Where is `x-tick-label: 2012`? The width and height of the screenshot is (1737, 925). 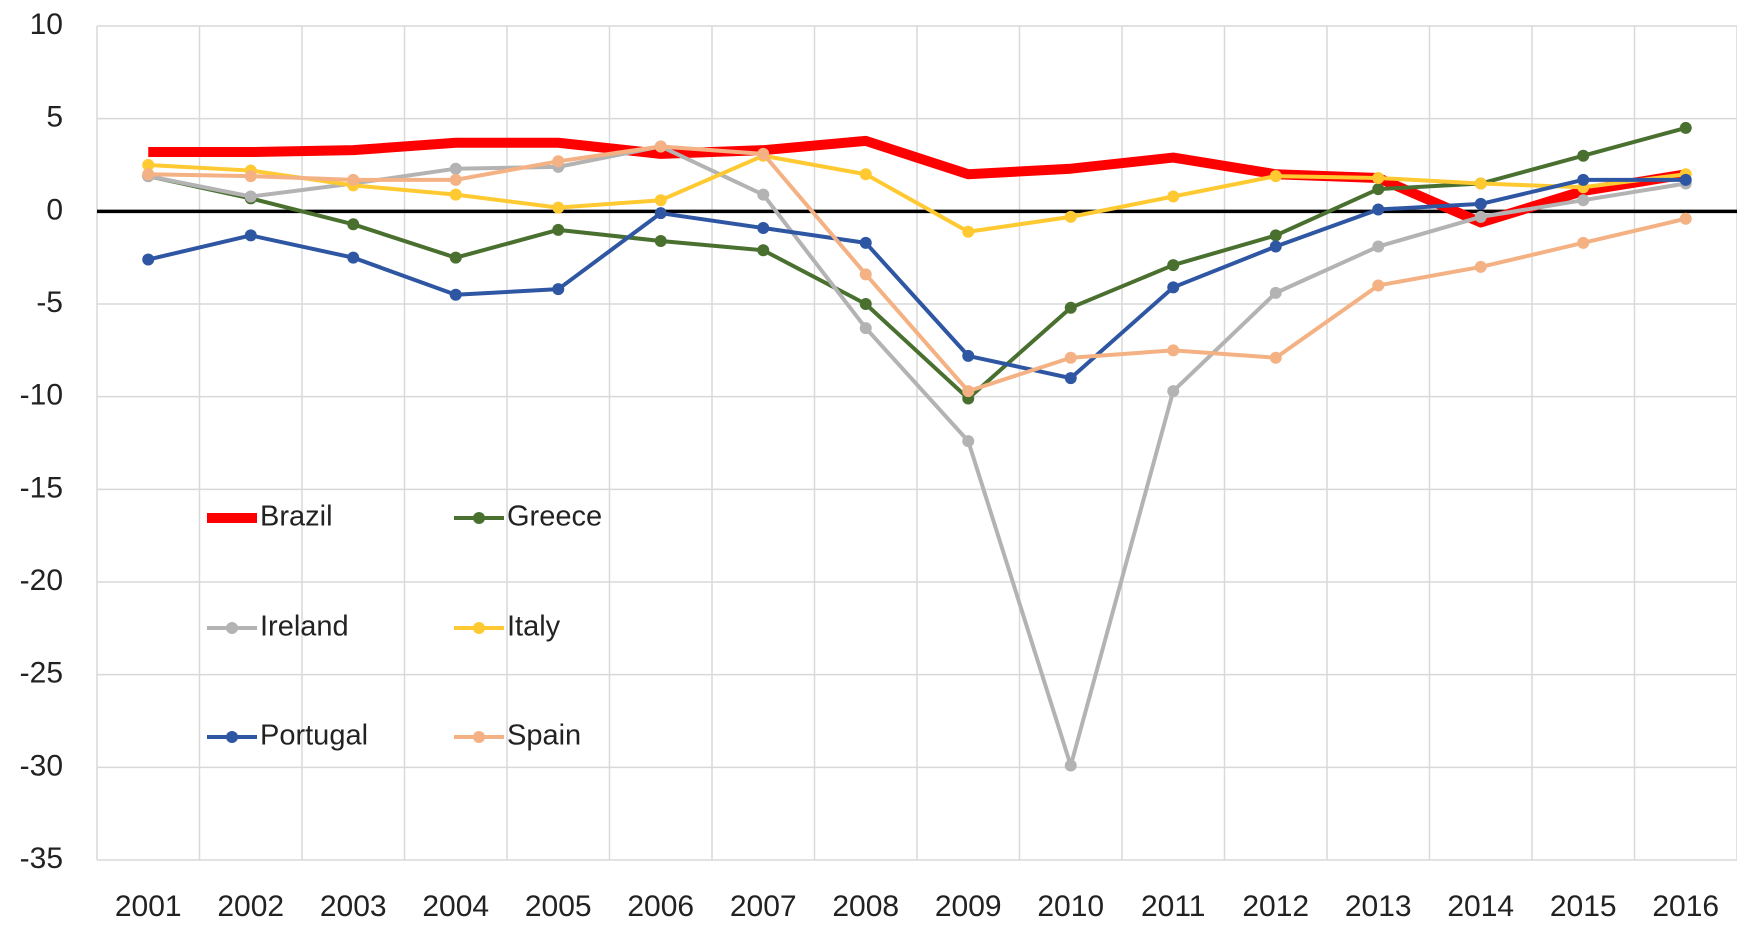 x-tick-label: 2012 is located at coordinates (1275, 906).